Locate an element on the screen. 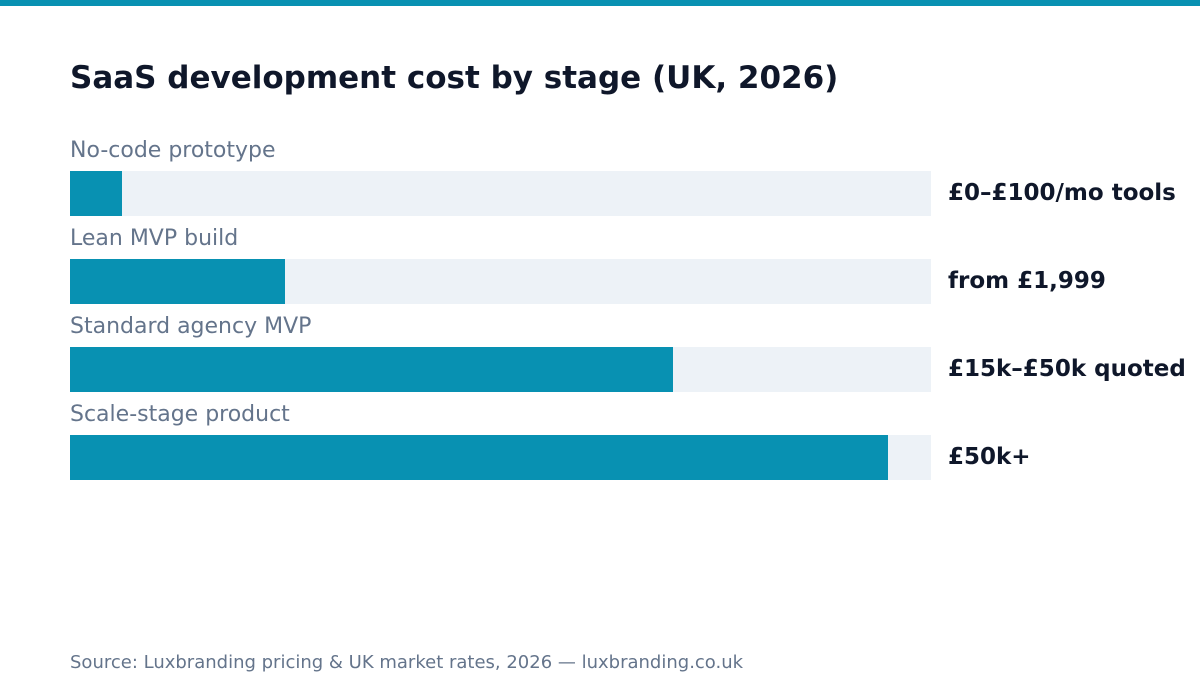  category-label: Lean MVP build is located at coordinates (154, 238).